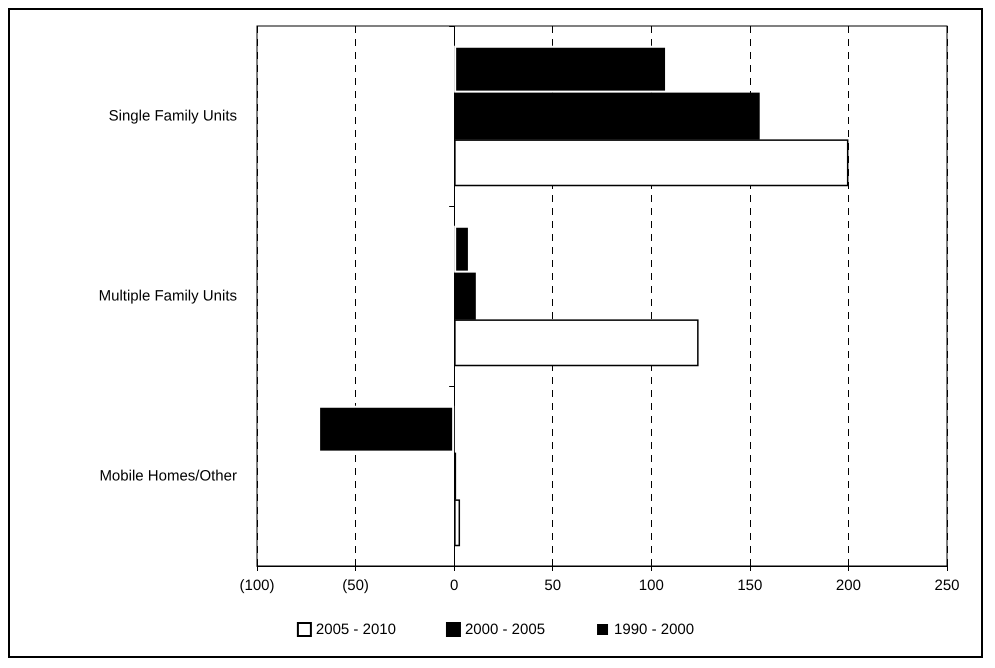 Image resolution: width=995 pixels, height=668 pixels. What do you see at coordinates (454, 585) in the screenshot?
I see `x-tick-label: 0` at bounding box center [454, 585].